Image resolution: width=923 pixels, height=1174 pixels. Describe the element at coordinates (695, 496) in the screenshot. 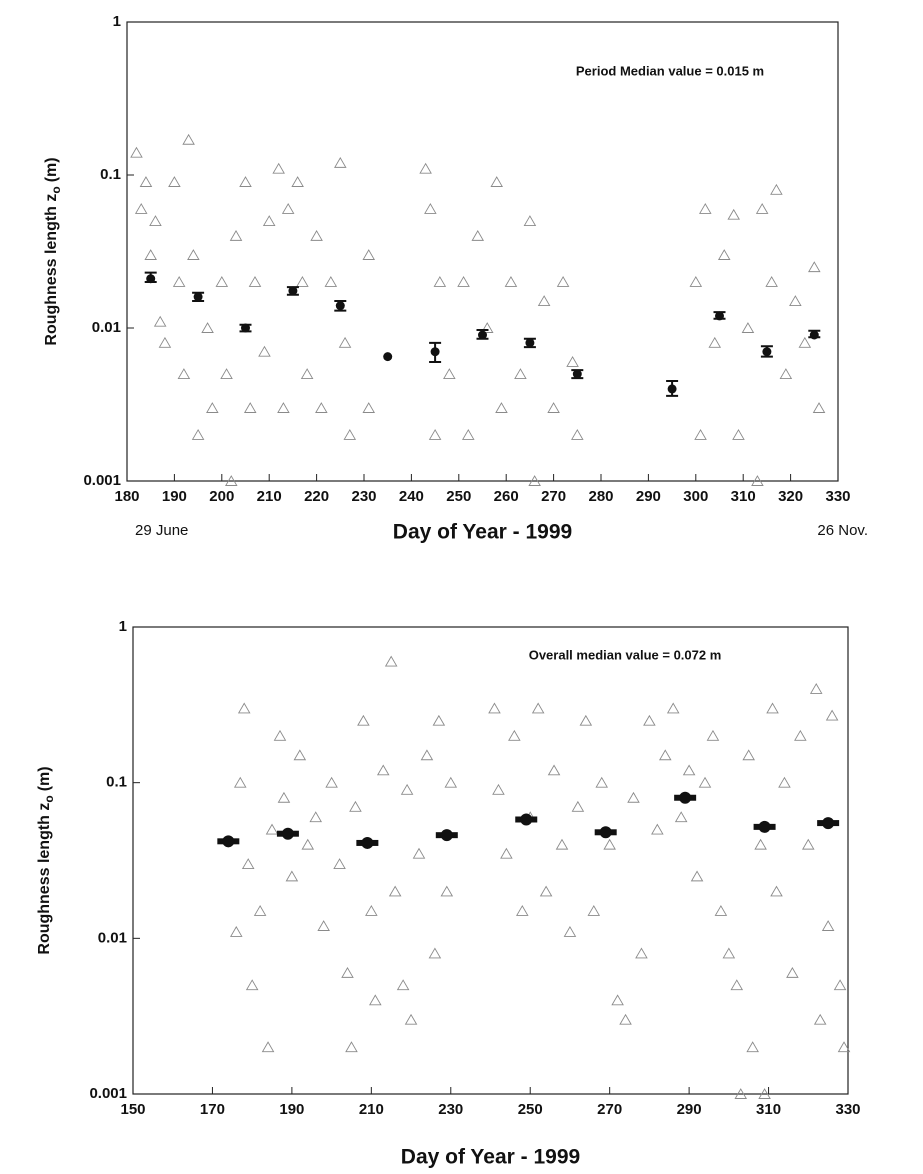

I see `x-tick-label: 300` at that location.